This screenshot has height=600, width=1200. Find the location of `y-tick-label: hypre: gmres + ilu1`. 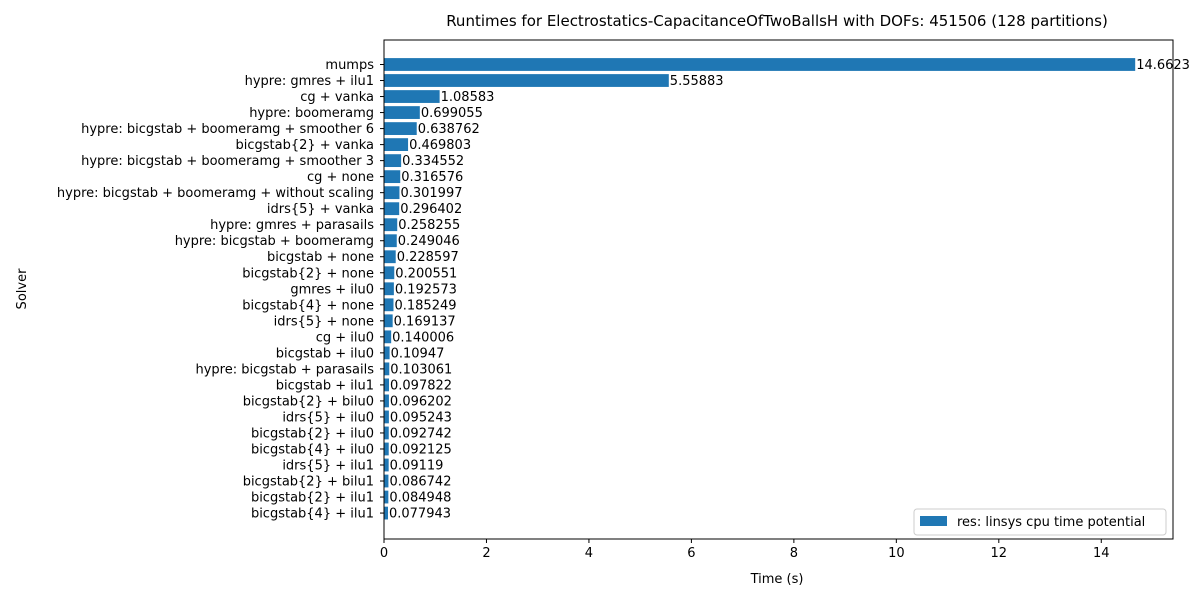

y-tick-label: hypre: gmres + ilu1 is located at coordinates (309, 81).